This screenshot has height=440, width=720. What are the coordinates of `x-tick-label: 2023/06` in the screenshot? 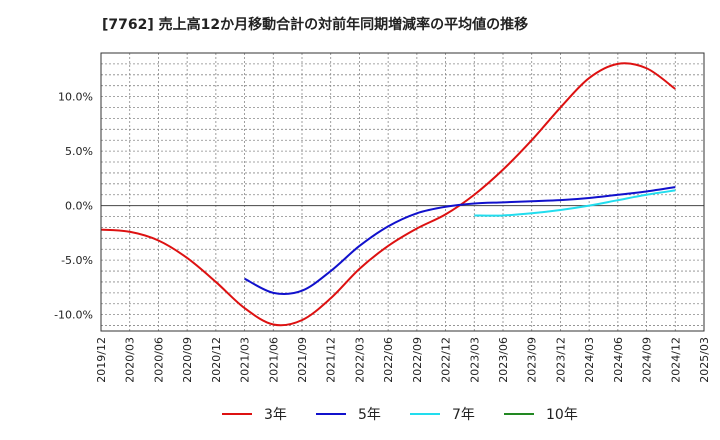 It's located at (503, 360).